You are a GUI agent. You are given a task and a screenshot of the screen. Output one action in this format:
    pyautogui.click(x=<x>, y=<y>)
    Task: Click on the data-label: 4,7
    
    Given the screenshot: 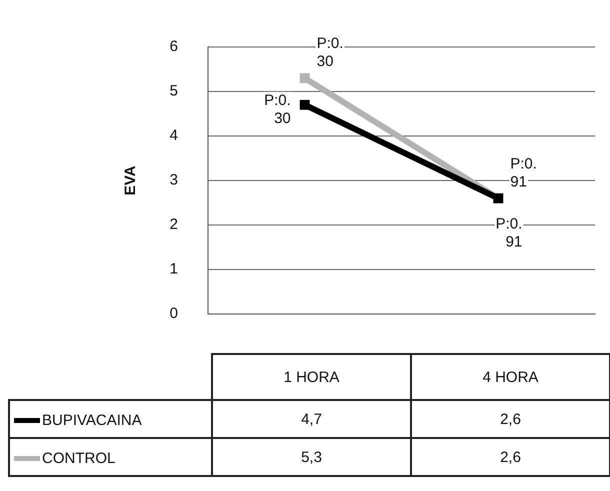 What is the action you would take?
    pyautogui.click(x=311, y=419)
    